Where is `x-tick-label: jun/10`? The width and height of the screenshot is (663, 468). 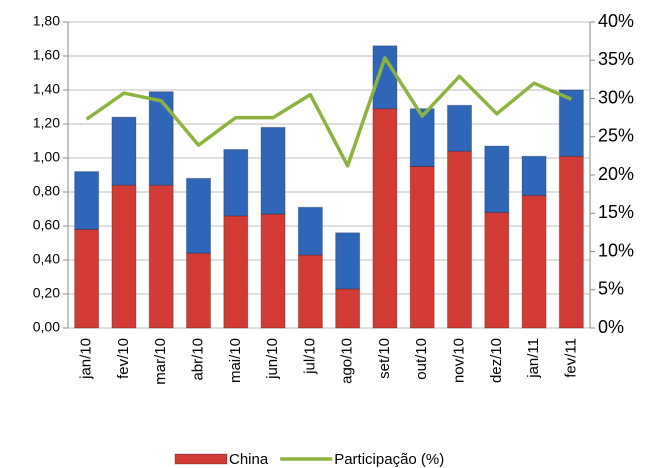 x-tick-label: jun/10 is located at coordinates (272, 359).